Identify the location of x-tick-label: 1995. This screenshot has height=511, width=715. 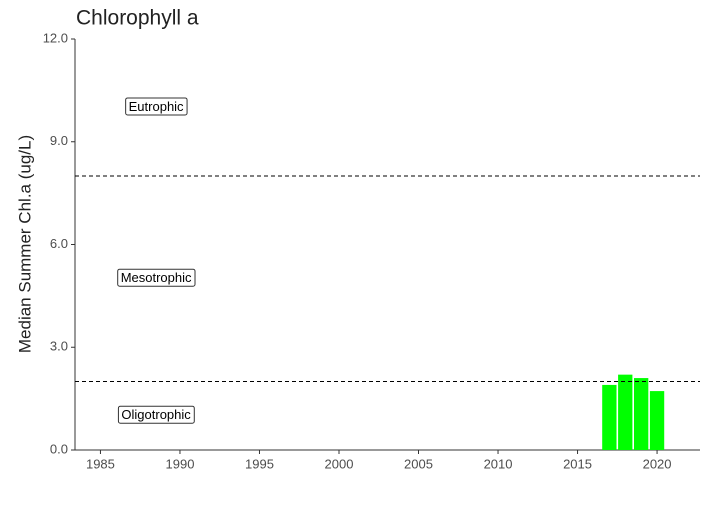
(259, 463).